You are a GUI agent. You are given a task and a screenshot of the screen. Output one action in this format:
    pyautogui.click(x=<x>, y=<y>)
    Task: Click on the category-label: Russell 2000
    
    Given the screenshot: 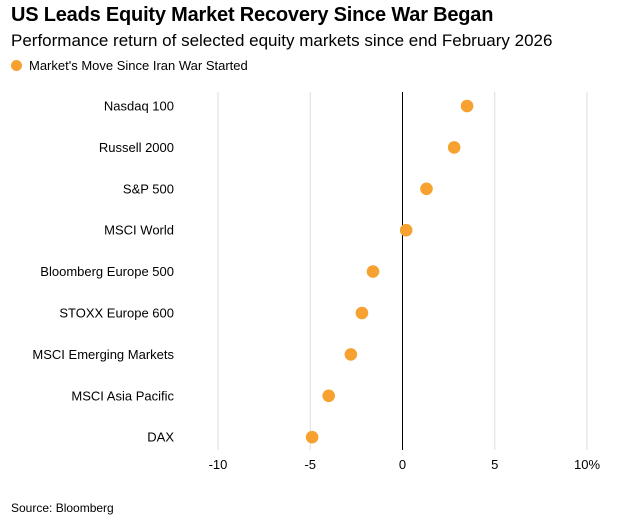 What is the action you would take?
    pyautogui.click(x=136, y=147)
    